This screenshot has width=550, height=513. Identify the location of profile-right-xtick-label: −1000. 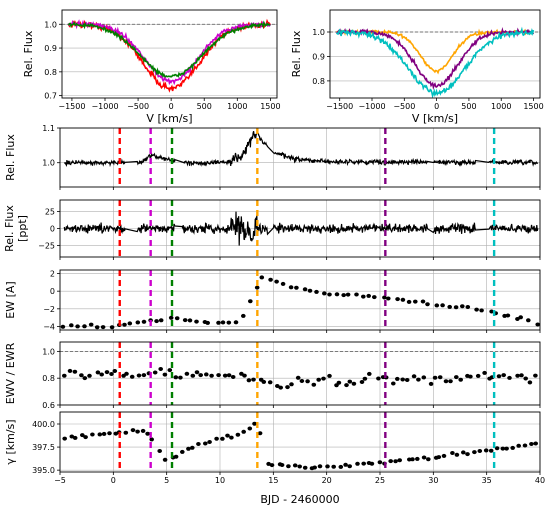
(371, 106).